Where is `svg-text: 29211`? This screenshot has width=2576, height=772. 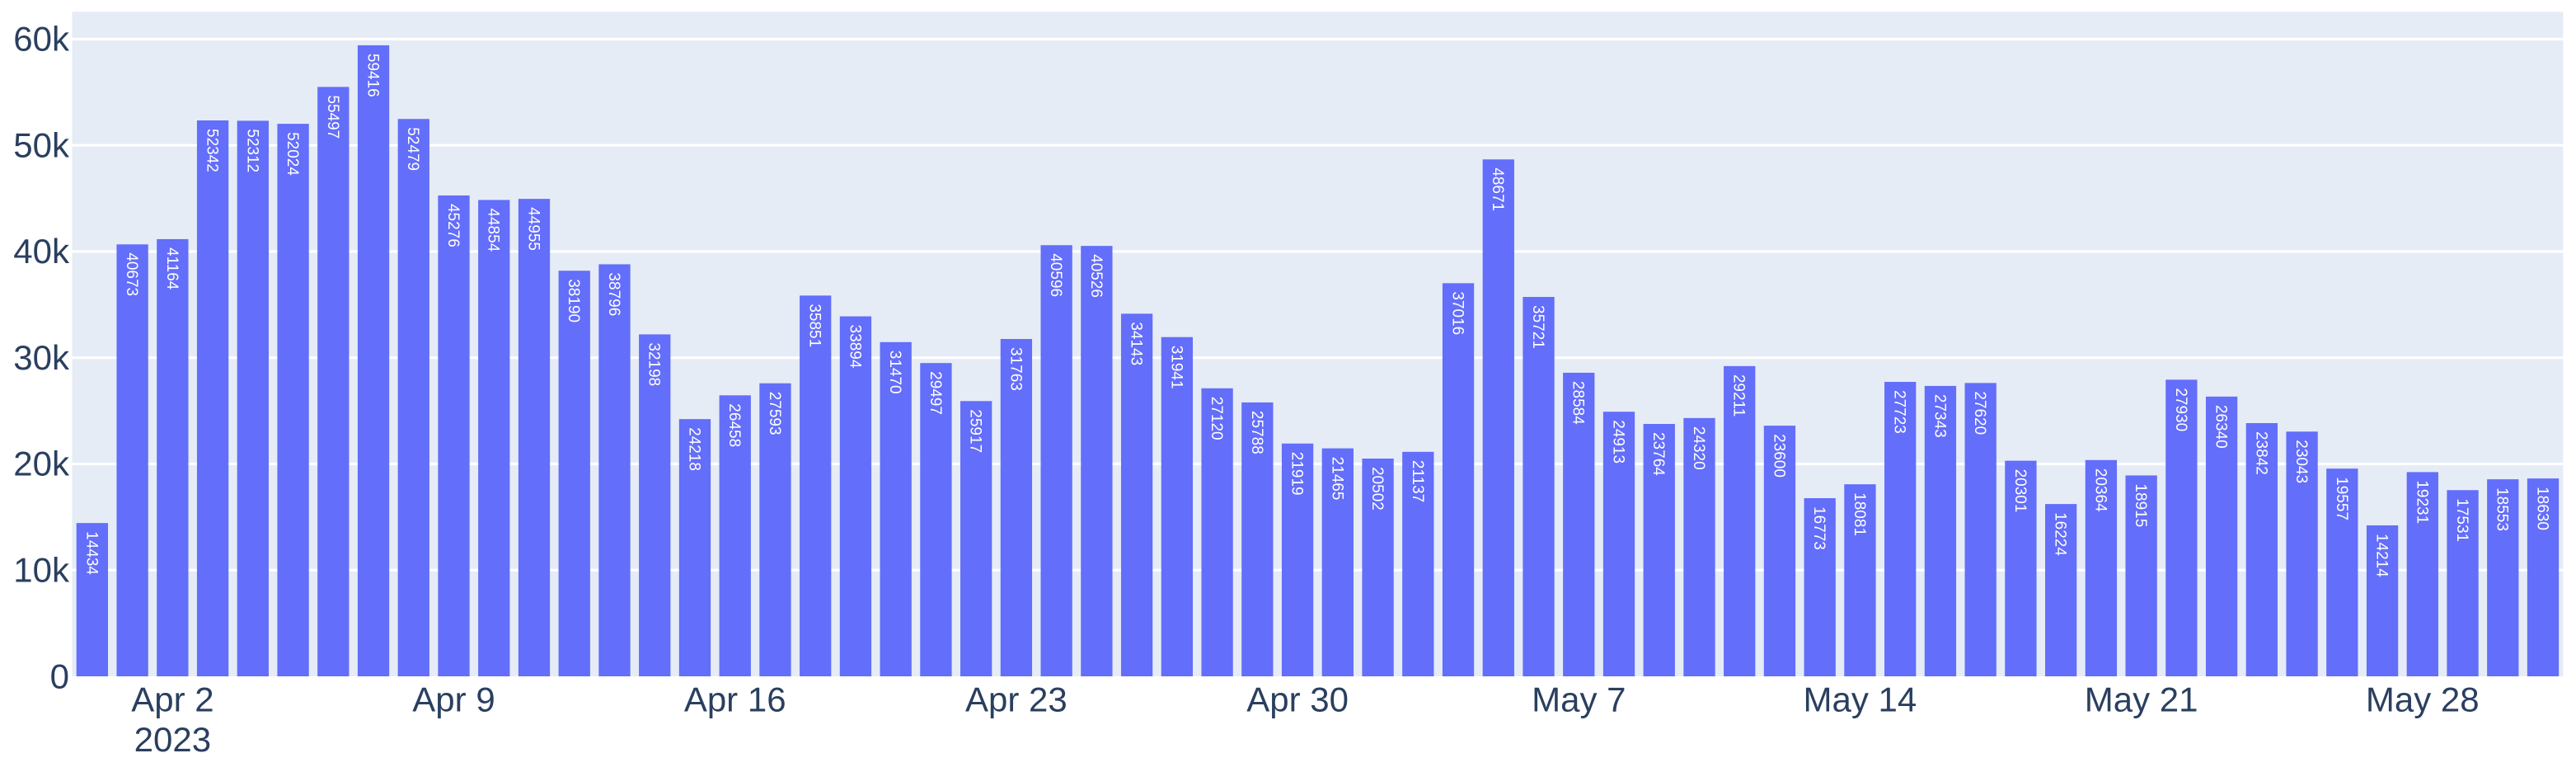 svg-text: 29211 is located at coordinates (1739, 395).